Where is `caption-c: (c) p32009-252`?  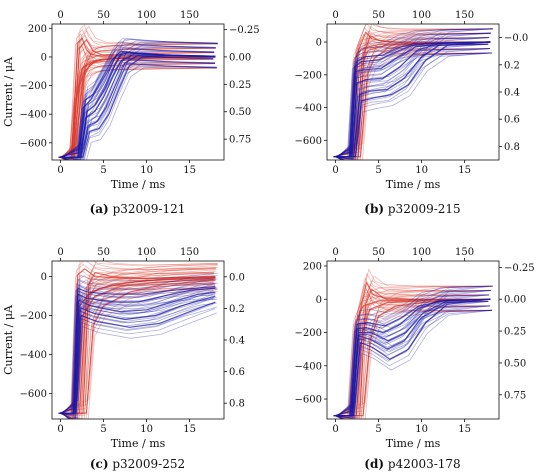
caption-c: (c) p32009-252 is located at coordinates (137, 464).